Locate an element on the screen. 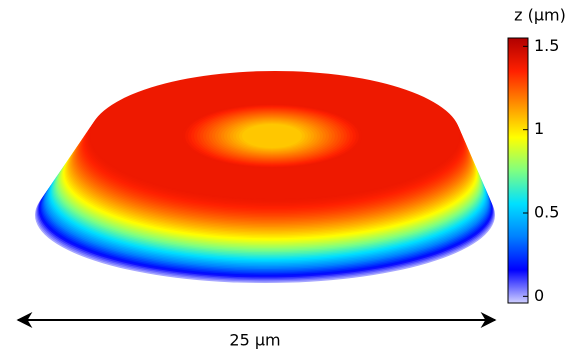 The height and width of the screenshot is (357, 575). colorbar-tick-label: 0.5 is located at coordinates (546, 212).